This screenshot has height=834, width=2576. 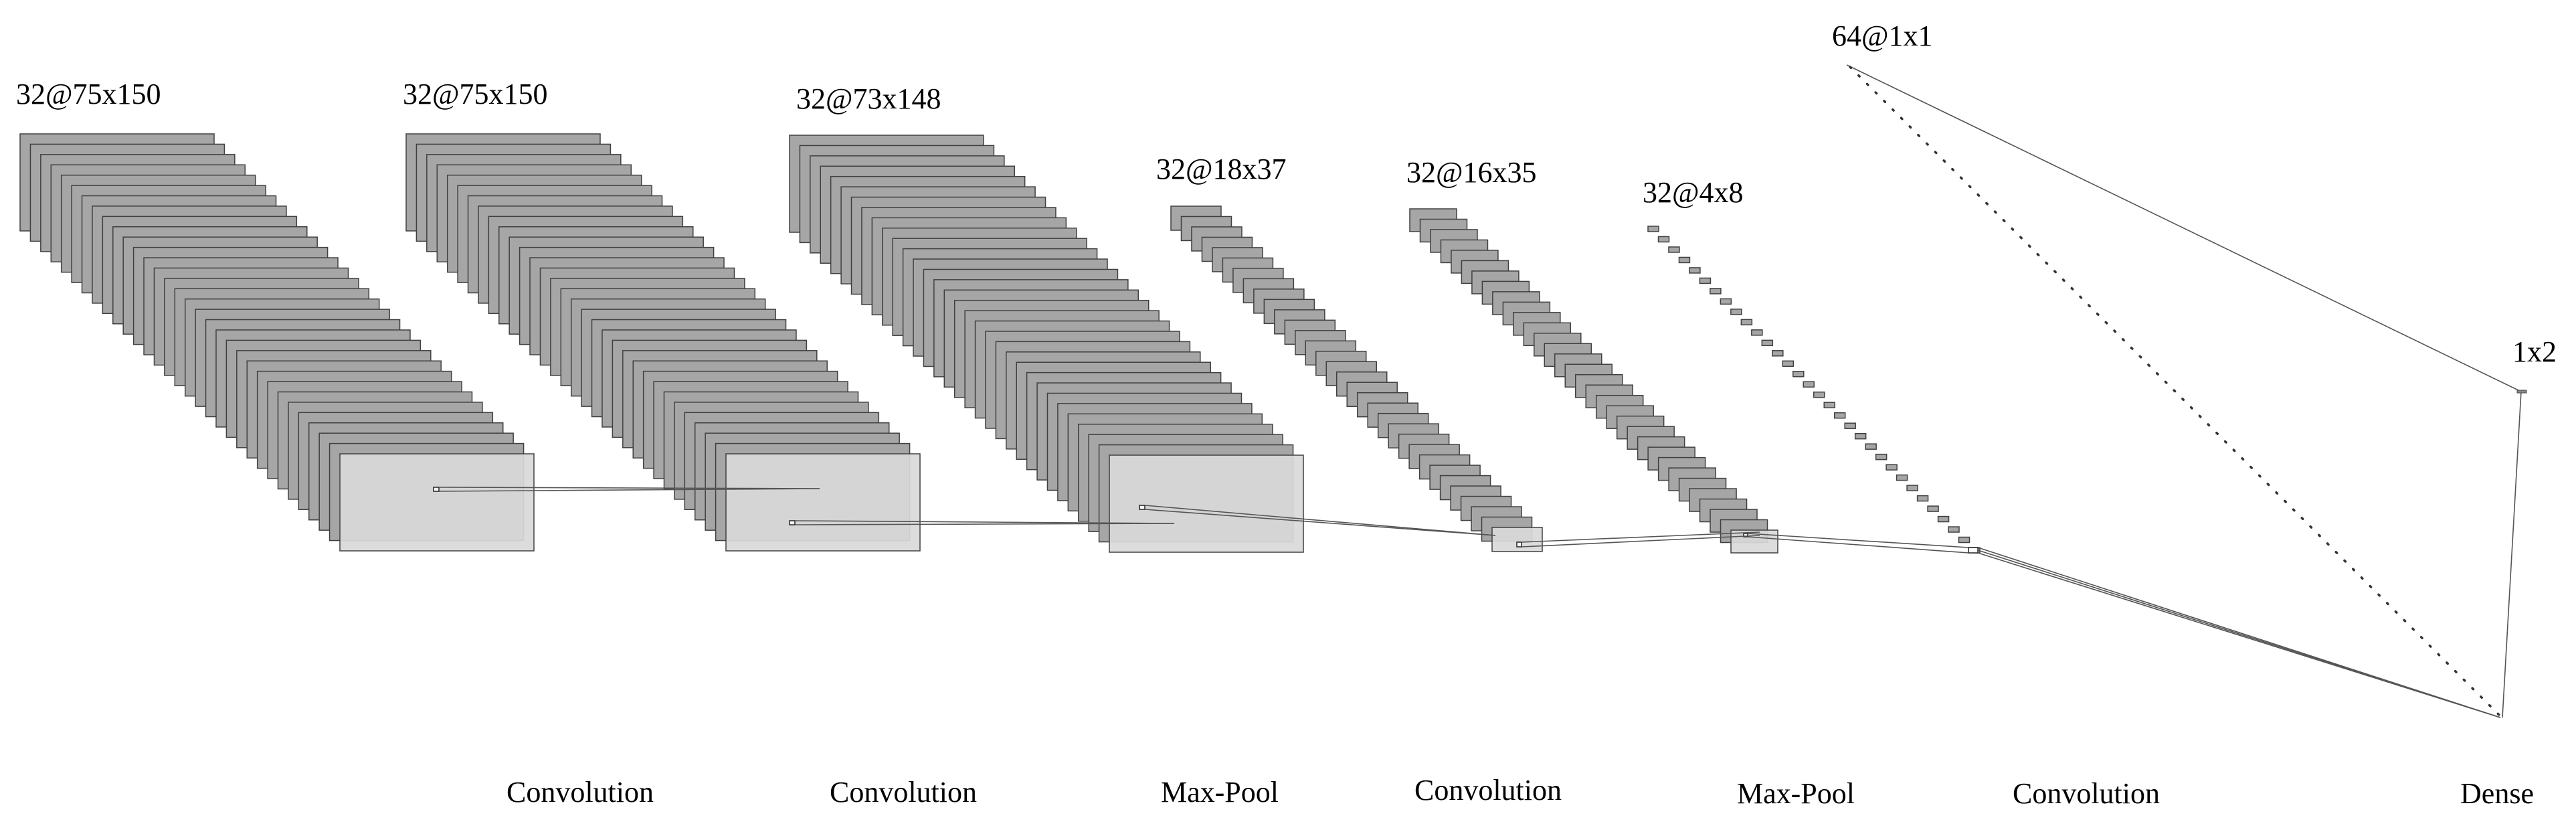 What do you see at coordinates (792, 522) in the screenshot?
I see `kernel-conv2` at bounding box center [792, 522].